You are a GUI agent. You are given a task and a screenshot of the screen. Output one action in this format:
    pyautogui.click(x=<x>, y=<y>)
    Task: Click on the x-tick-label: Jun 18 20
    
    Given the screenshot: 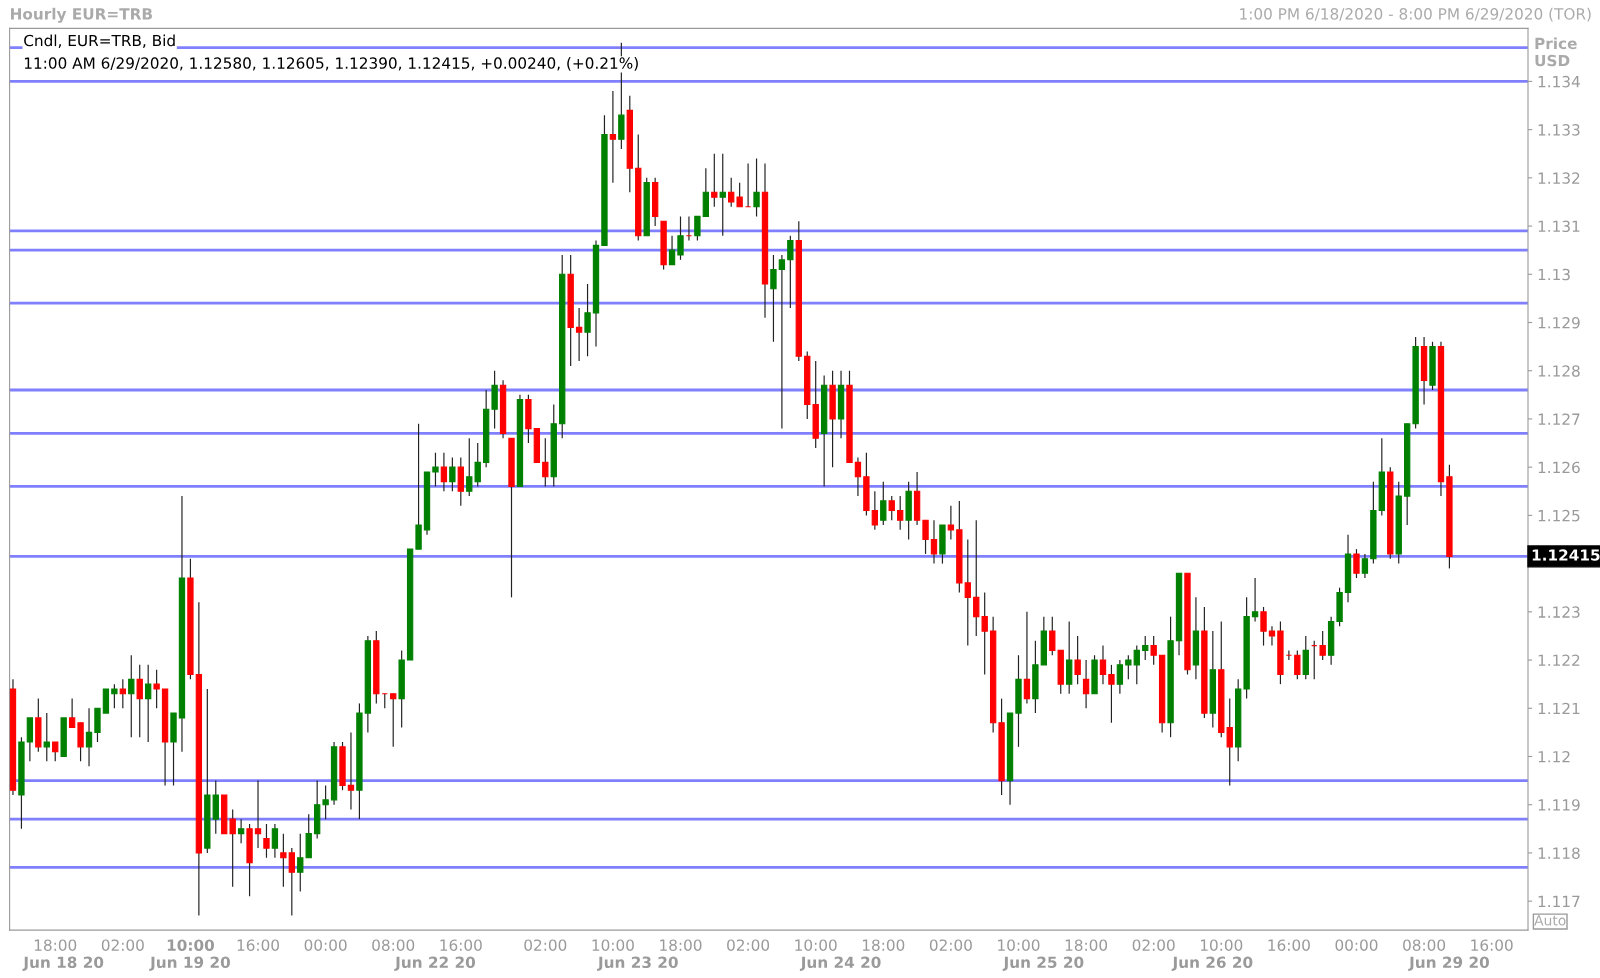 What is the action you would take?
    pyautogui.click(x=63, y=963)
    